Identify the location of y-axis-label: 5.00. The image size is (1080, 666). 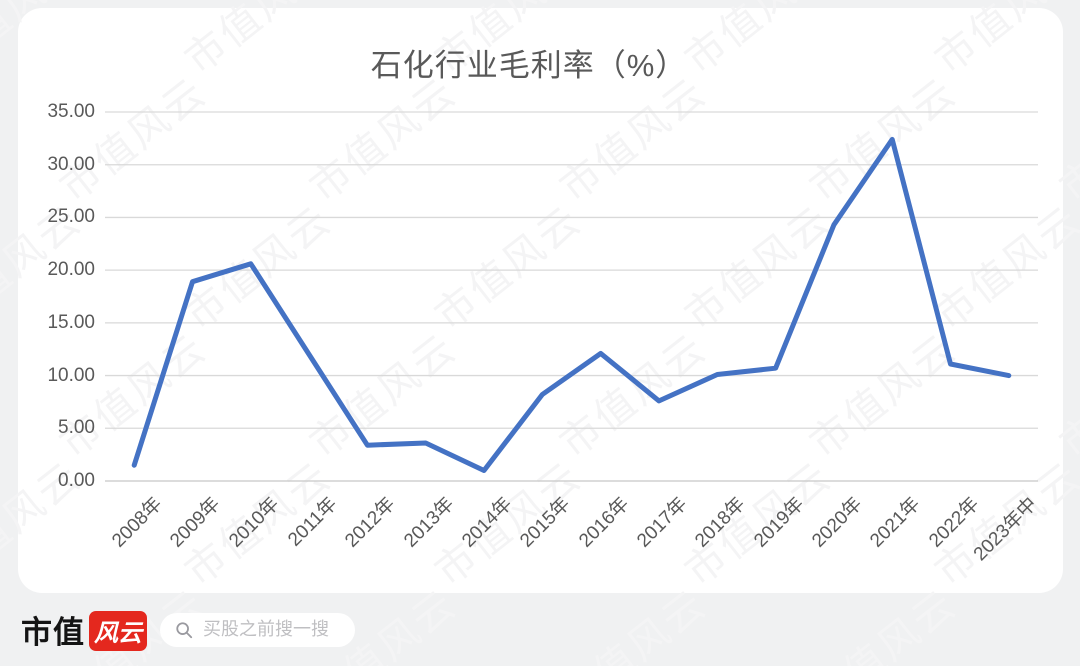
(76, 428).